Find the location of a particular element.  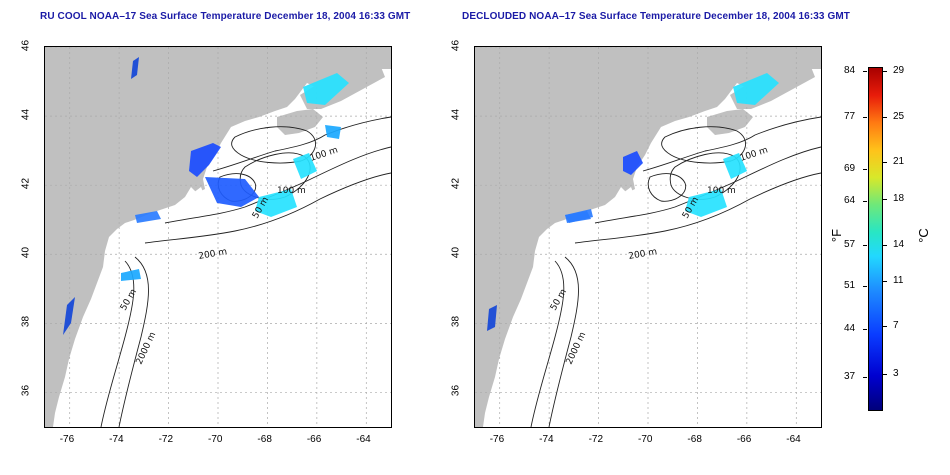

colorbar-celsius-label: 11 is located at coordinates (898, 280).